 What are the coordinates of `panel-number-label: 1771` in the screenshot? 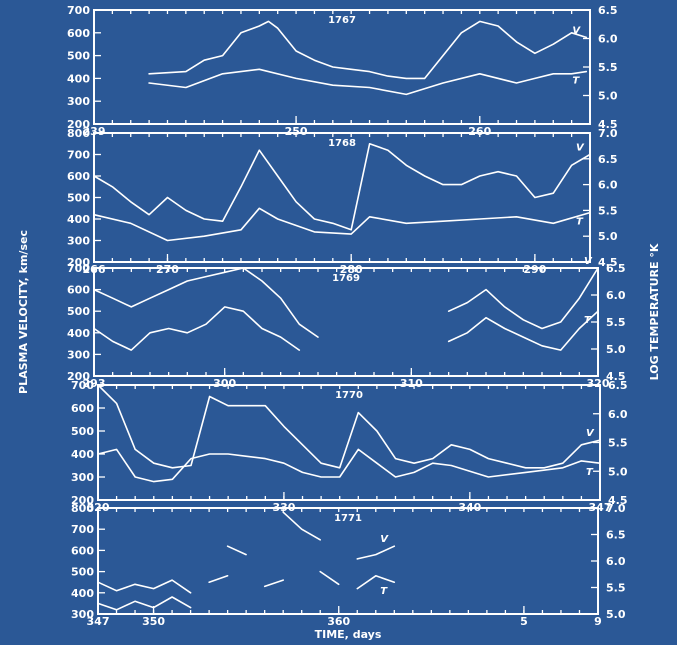 It's located at (348, 518).